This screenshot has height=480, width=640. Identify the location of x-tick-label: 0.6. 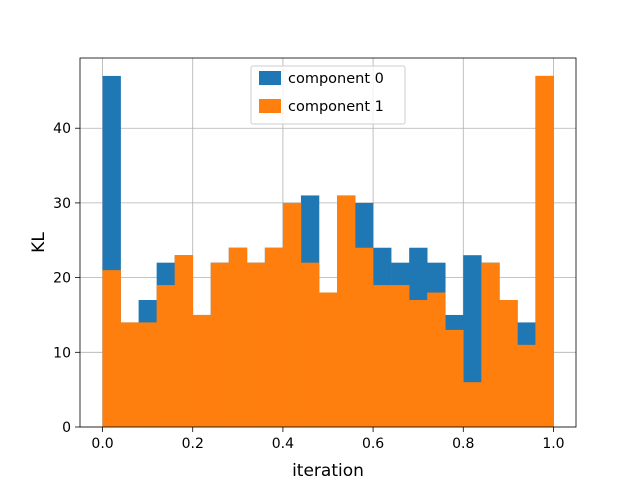
(373, 444).